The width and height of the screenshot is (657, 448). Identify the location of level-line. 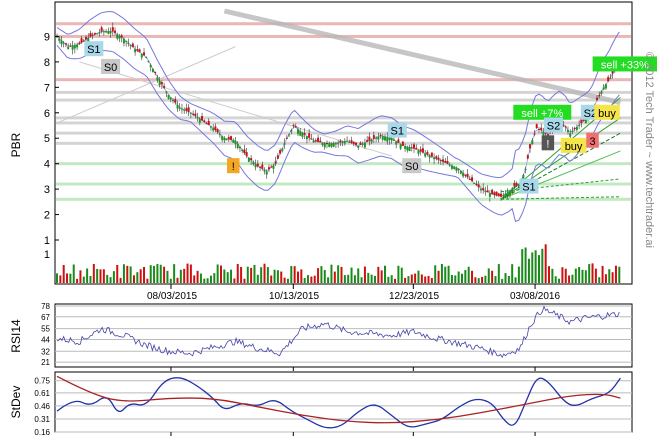
(343, 80).